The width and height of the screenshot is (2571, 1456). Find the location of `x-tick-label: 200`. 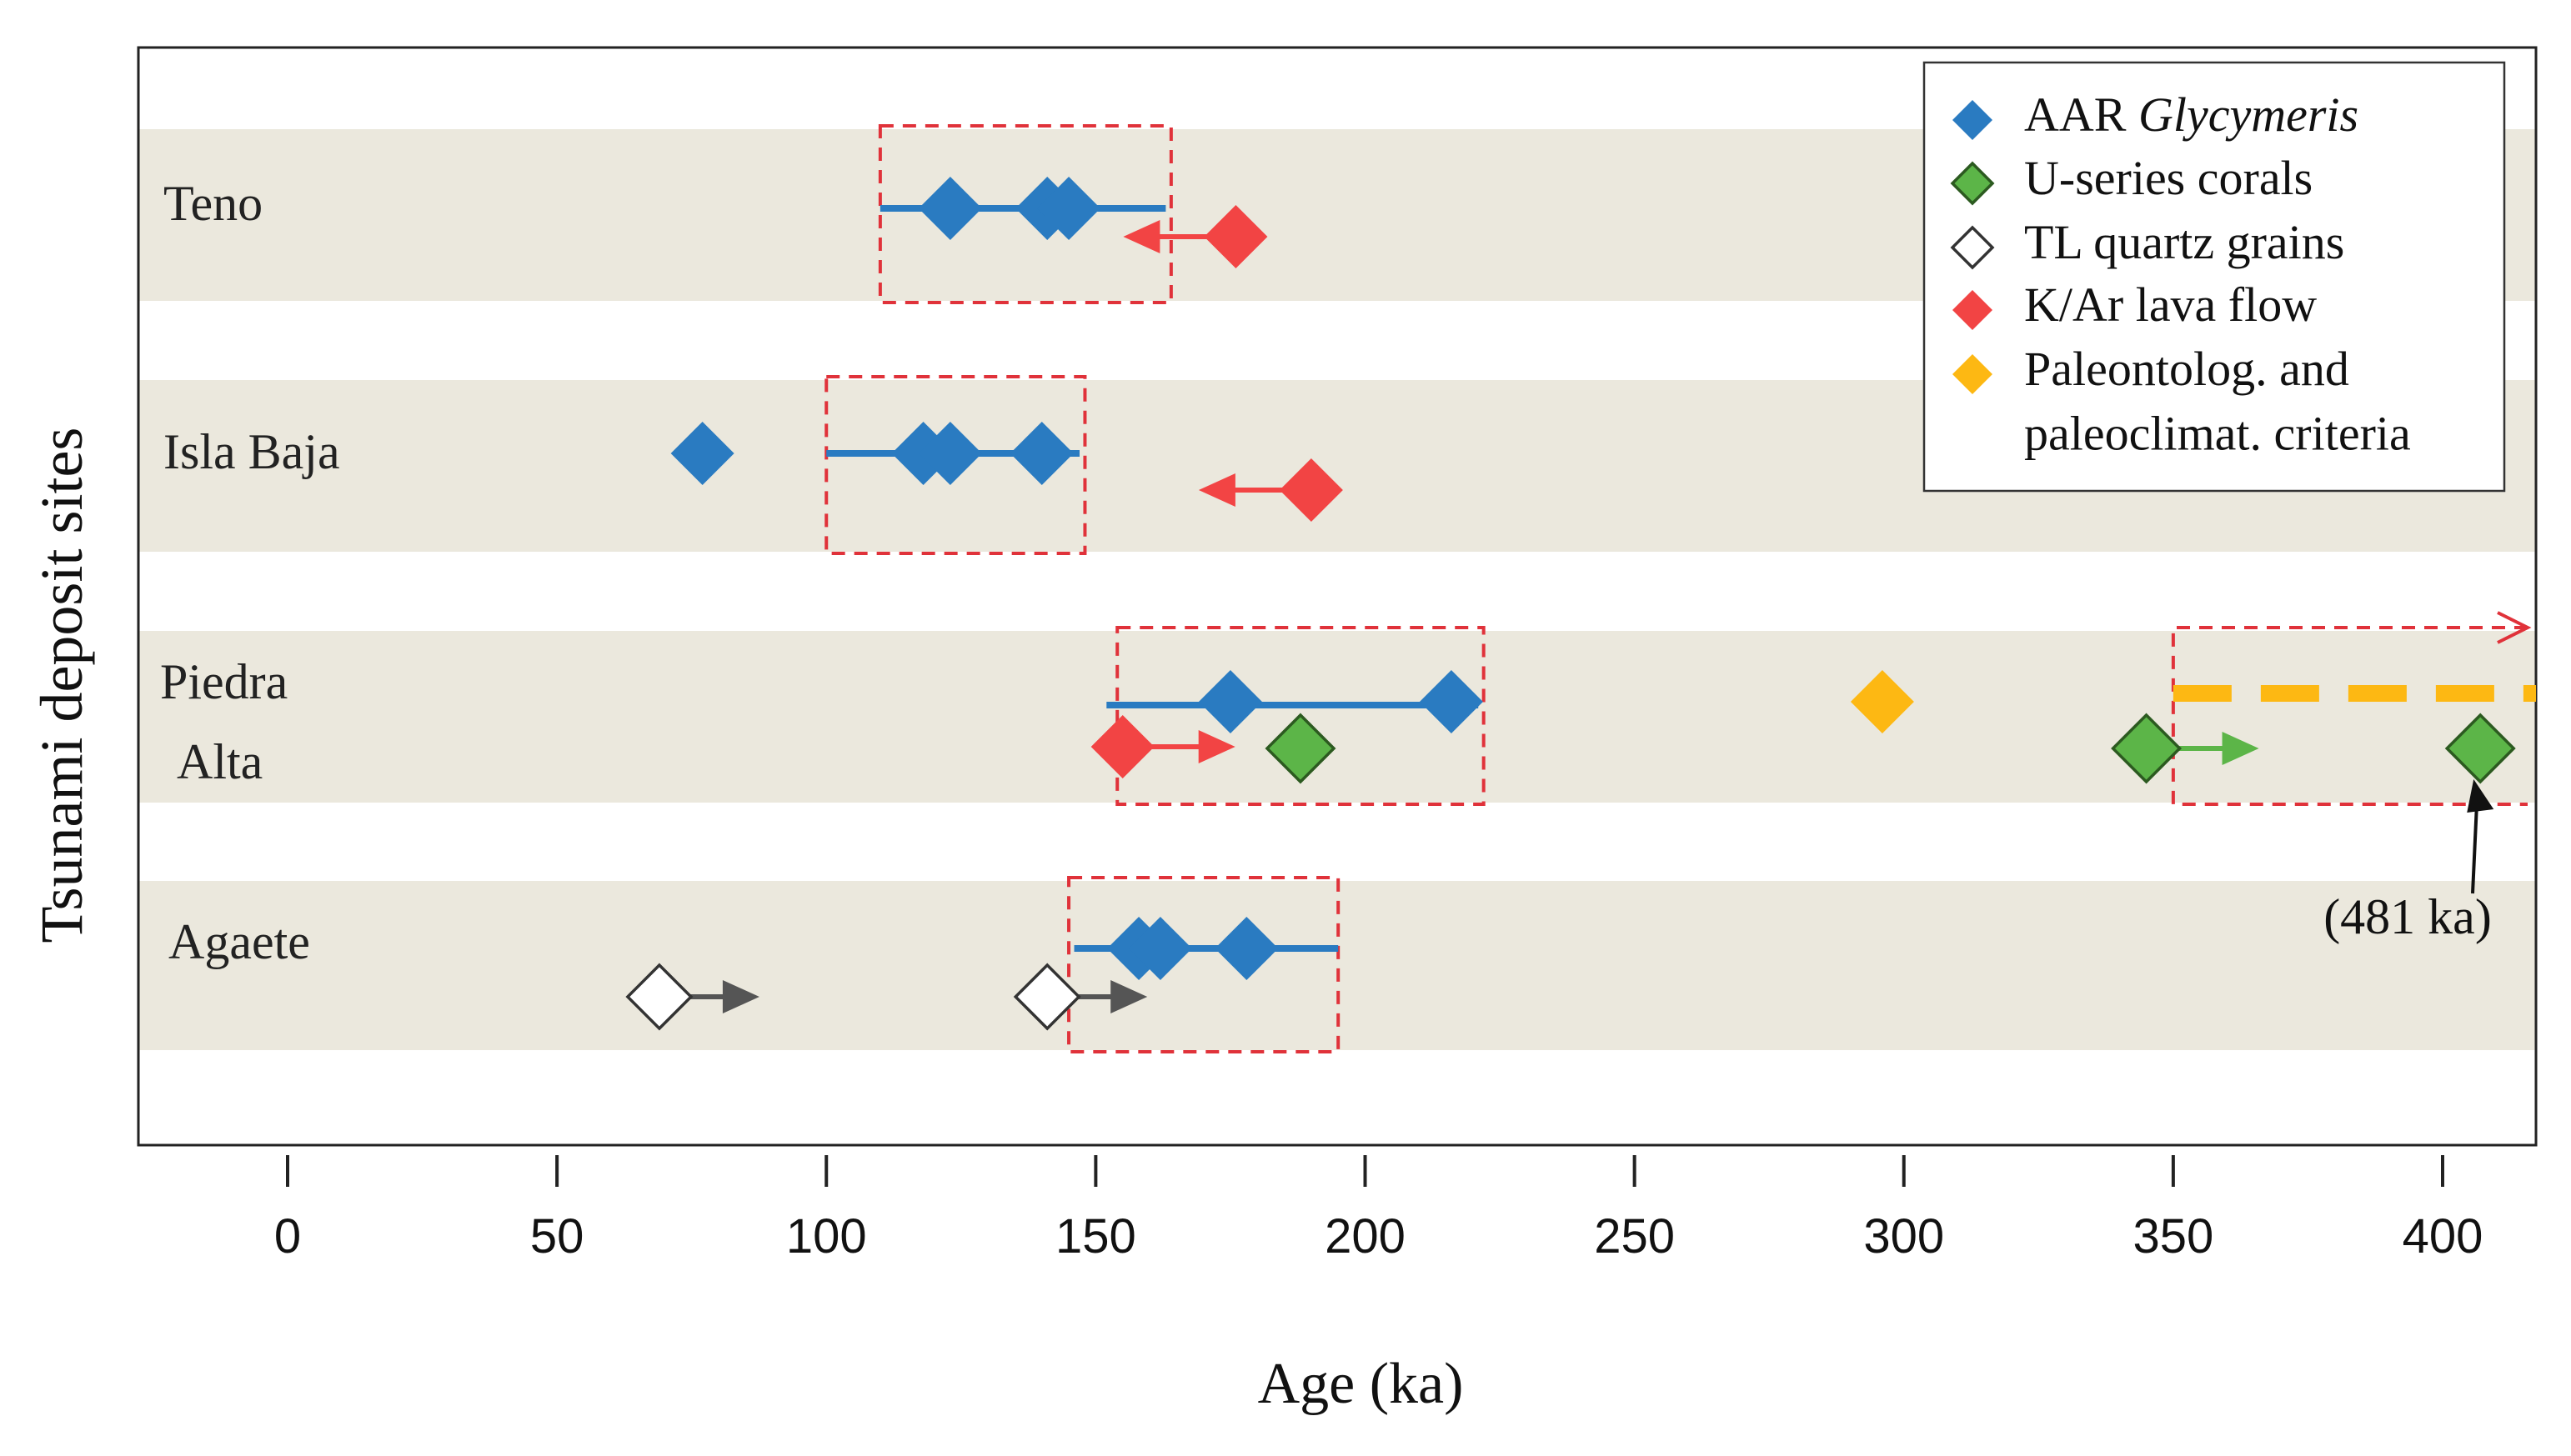

x-tick-label: 200 is located at coordinates (1365, 1236).